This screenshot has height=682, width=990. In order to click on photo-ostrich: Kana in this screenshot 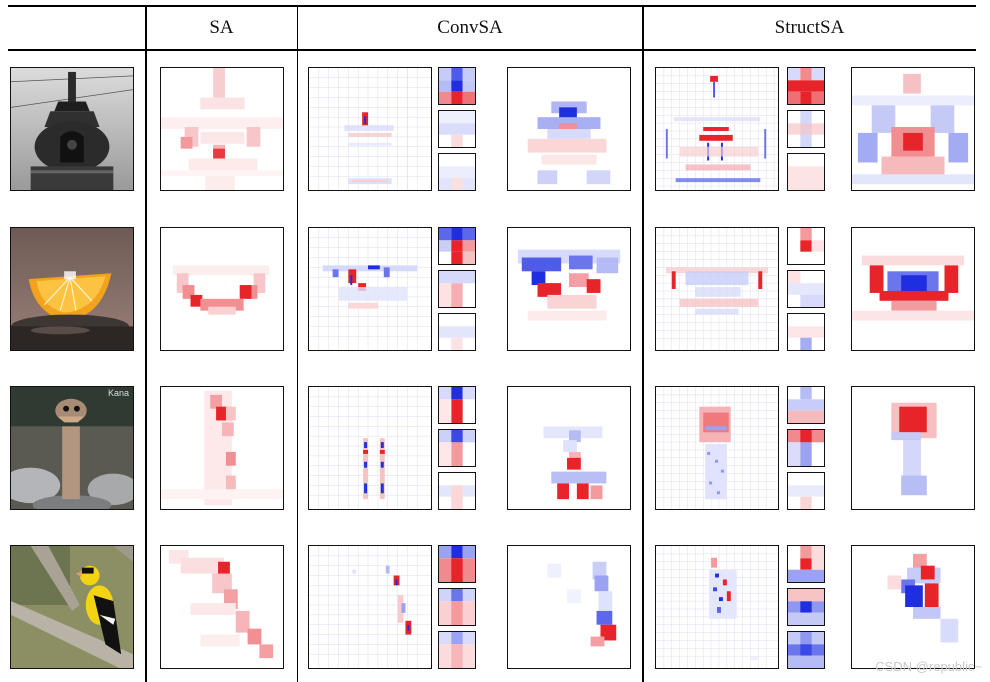, I will do `click(72, 448)`.